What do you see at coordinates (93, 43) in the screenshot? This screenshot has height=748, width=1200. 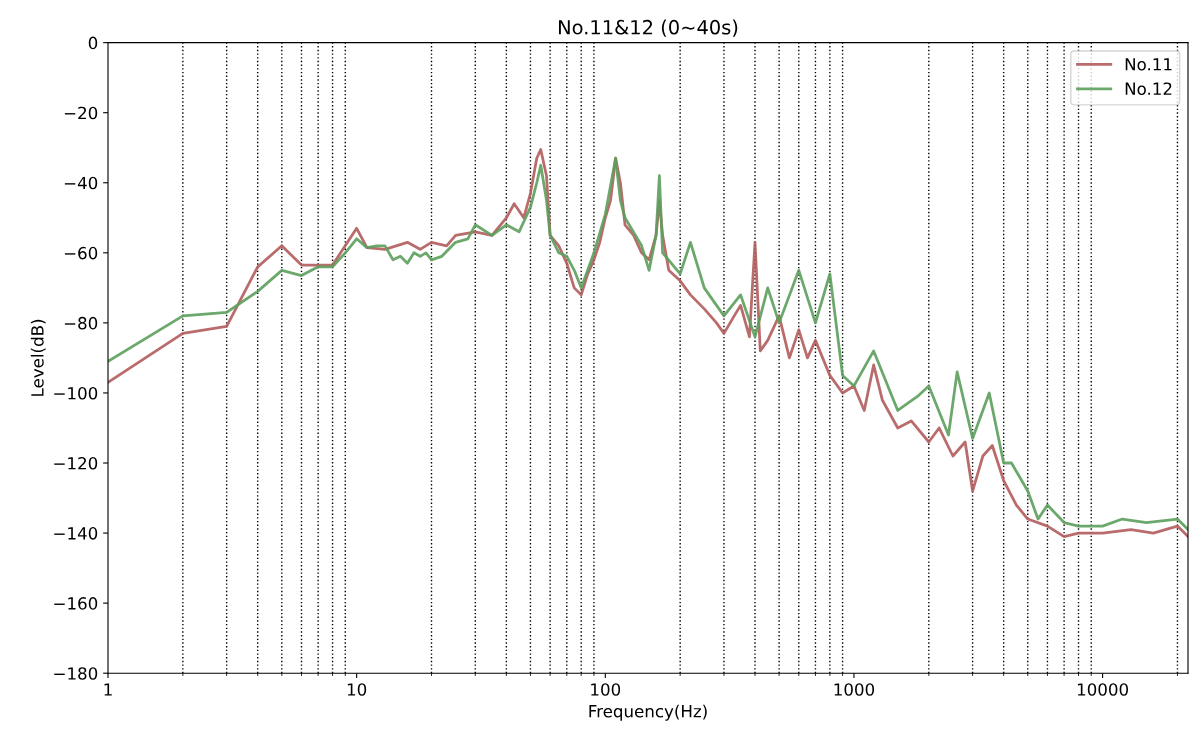 I see `y-tick-label: 0` at bounding box center [93, 43].